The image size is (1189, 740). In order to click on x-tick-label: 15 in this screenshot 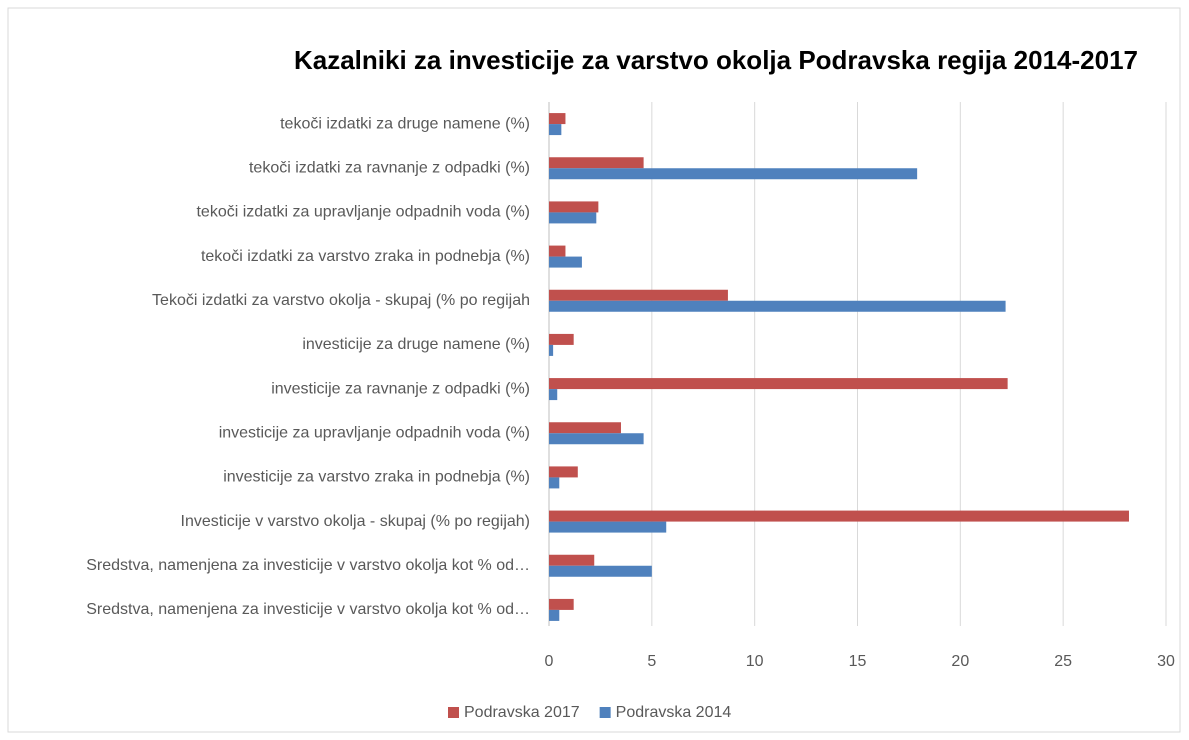, I will do `click(858, 661)`.